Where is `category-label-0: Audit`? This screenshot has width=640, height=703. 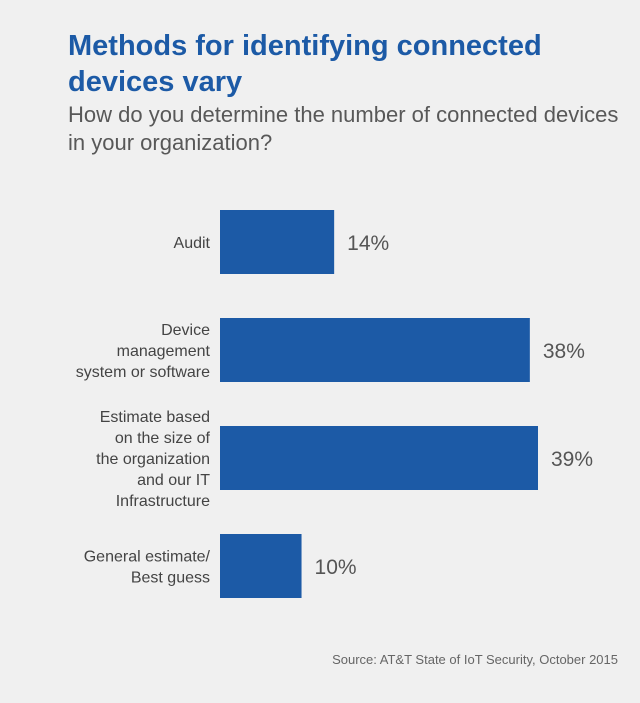 category-label-0: Audit is located at coordinates (192, 243).